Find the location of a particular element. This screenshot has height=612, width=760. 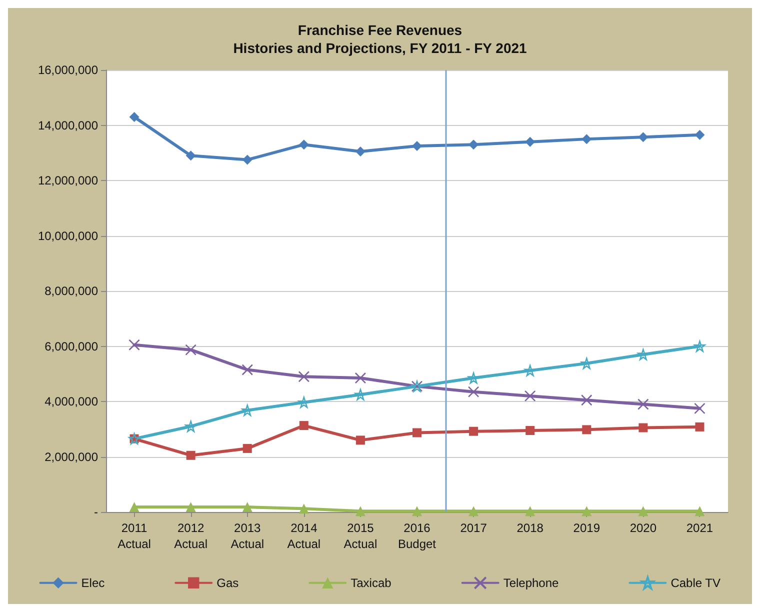

legend-label: Gas is located at coordinates (227, 583).